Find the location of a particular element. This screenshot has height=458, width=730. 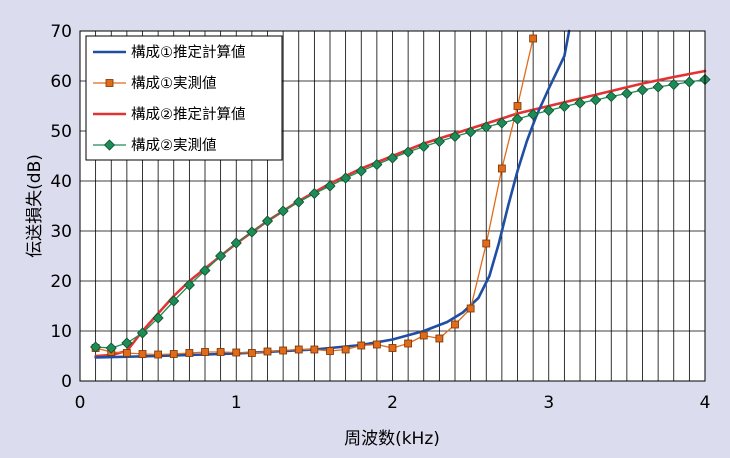

x-tick-label: 4 is located at coordinates (705, 403).